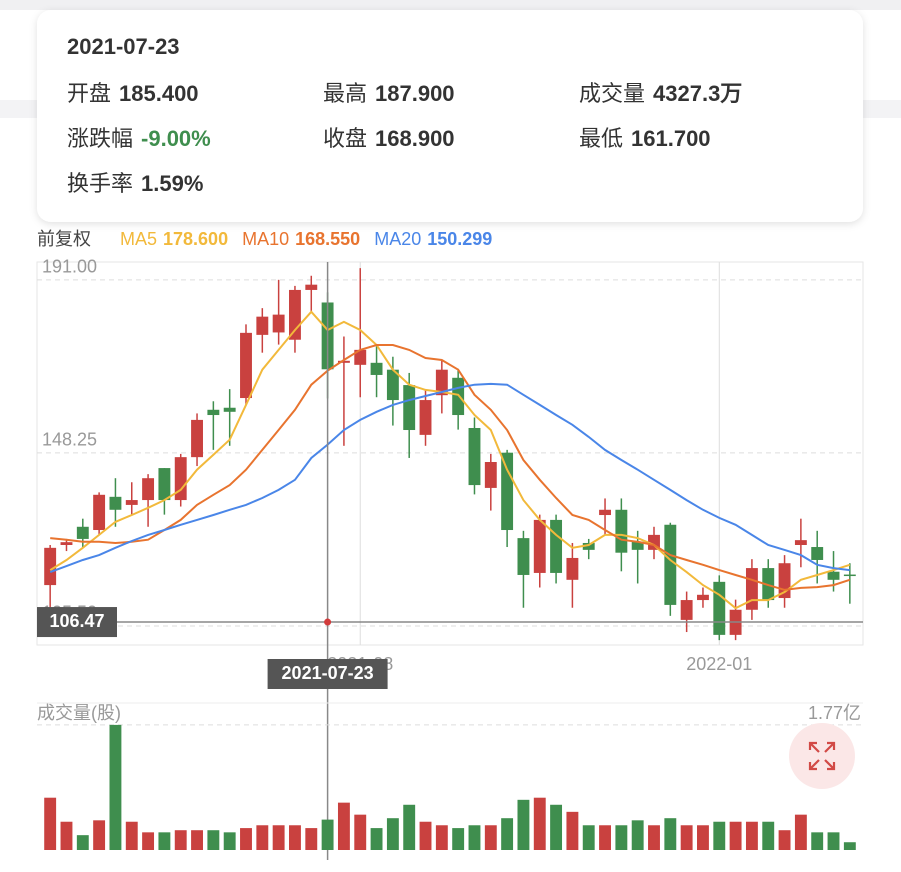 The height and width of the screenshot is (872, 901). Describe the element at coordinates (265, 239) in the screenshot. I see `legend-name: MA10` at that location.